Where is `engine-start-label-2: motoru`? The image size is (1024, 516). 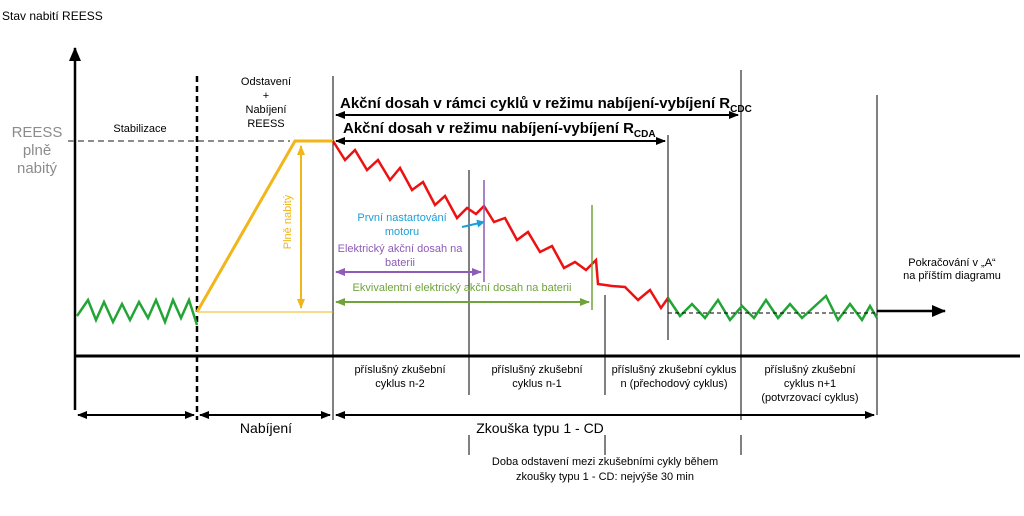
engine-start-label-2: motoru is located at coordinates (402, 232).